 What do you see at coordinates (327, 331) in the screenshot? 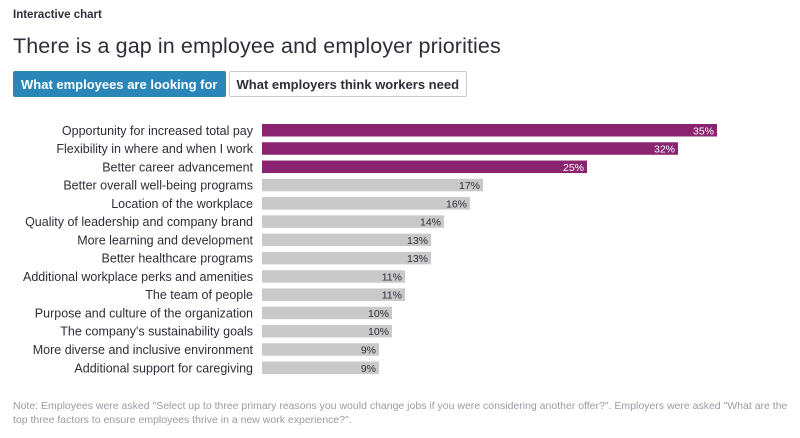
I see `bar-the-company-s-sustainability-goals` at bounding box center [327, 331].